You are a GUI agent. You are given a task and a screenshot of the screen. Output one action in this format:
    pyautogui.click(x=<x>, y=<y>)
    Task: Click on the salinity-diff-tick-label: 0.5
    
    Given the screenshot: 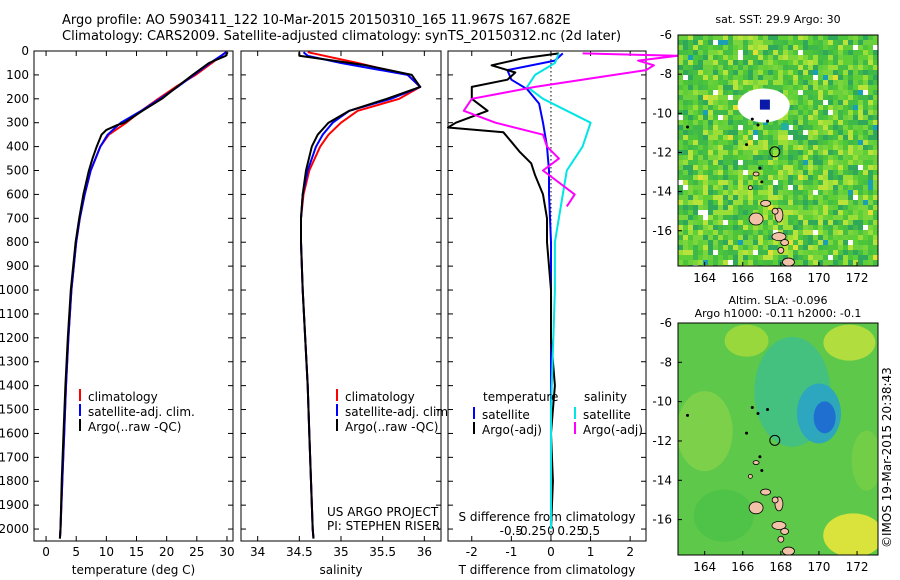 What is the action you would take?
    pyautogui.click(x=590, y=531)
    